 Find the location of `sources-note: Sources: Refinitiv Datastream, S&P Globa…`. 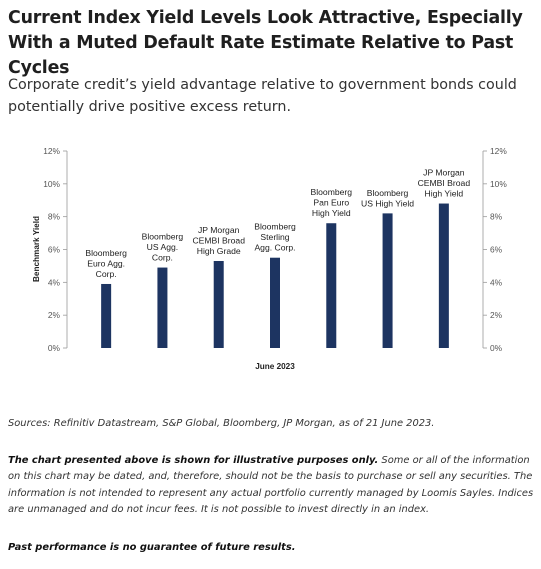

sources-note: Sources: Refinitiv Datastream, S&P Globa… is located at coordinates (221, 423).